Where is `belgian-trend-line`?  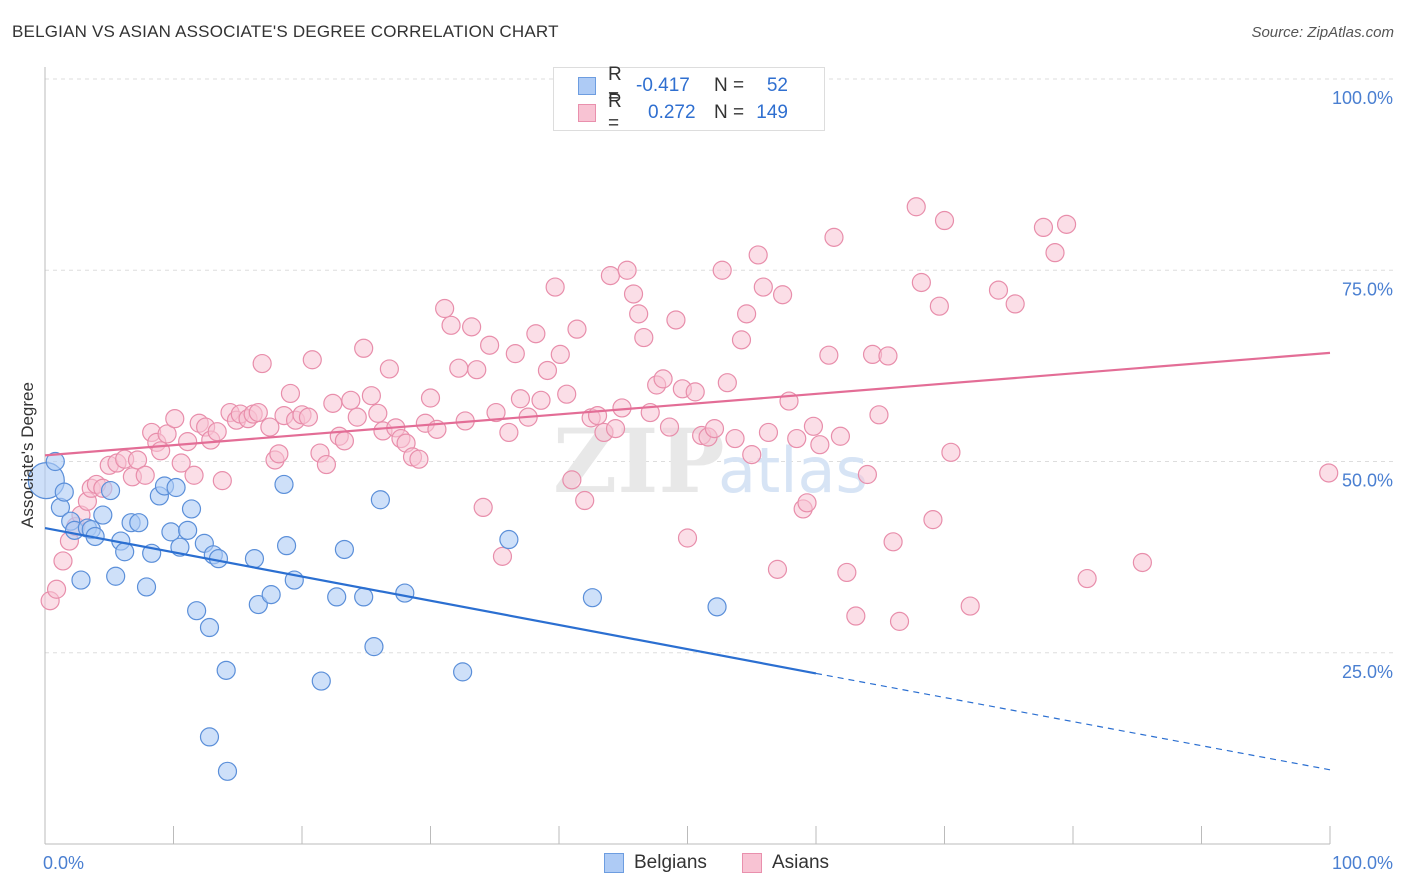
belgian-trend-line is located at coordinates (430, 600).